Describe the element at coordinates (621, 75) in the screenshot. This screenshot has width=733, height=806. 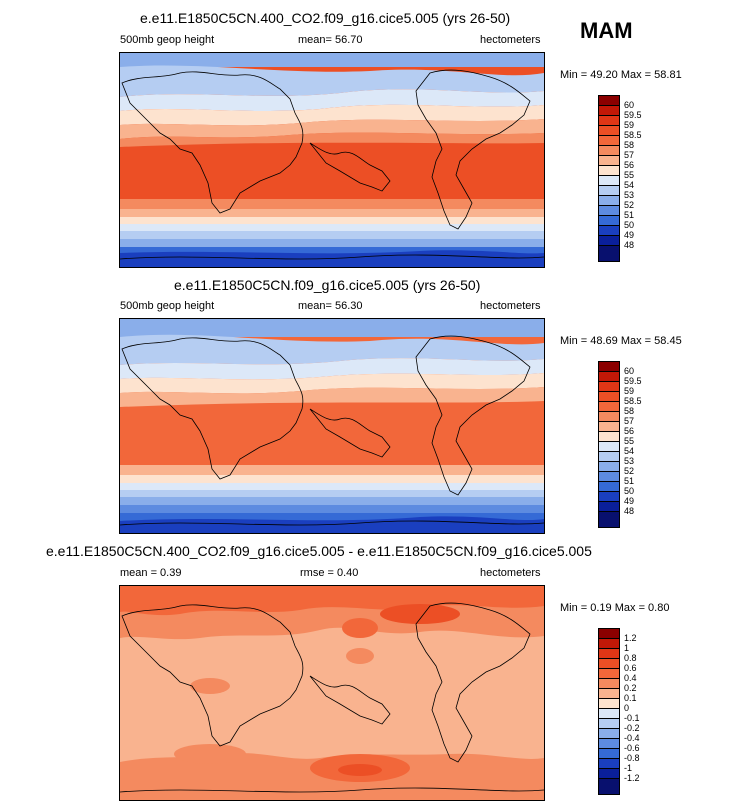
I see `panel1-minmax-label: Min = 49.20 Max = 58.81` at that location.